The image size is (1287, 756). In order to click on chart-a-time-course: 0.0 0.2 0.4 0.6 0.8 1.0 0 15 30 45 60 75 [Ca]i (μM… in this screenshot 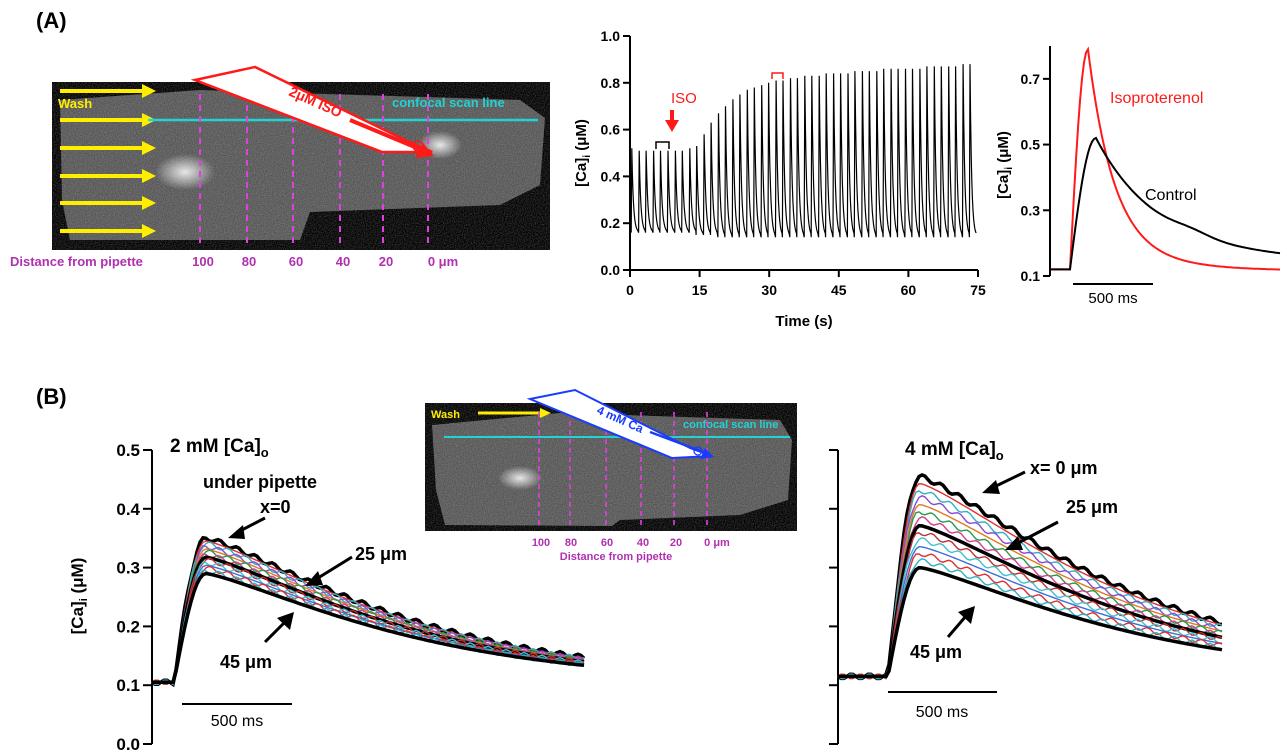, I will do `click(779, 179)`.